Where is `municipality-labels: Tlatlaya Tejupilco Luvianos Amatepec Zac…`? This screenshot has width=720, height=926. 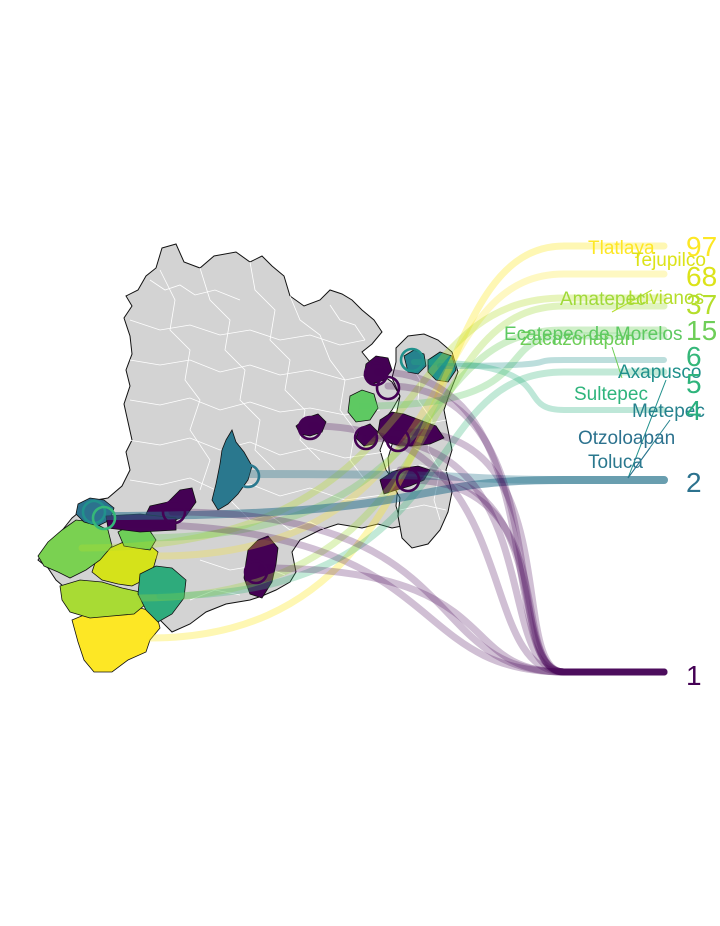
municipality-labels: Tlatlaya Tejupilco Luvianos Amatepec Zac… is located at coordinates (605, 355).